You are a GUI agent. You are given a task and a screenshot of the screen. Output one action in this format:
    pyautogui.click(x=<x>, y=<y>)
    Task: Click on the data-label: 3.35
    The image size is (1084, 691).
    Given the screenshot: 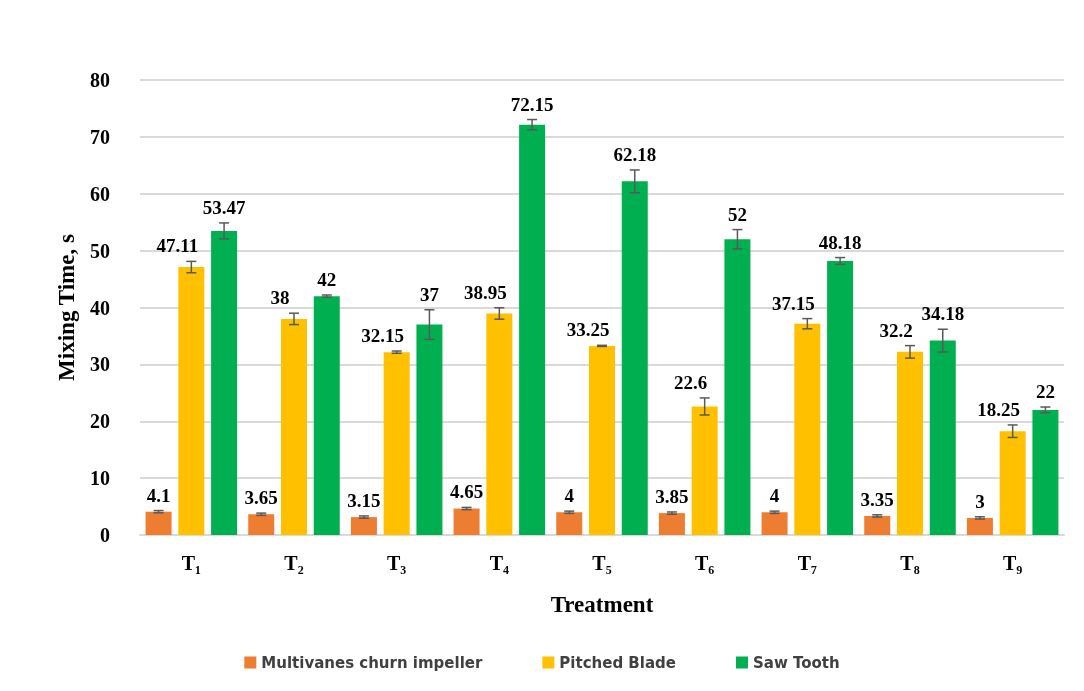 What is the action you would take?
    pyautogui.click(x=877, y=499)
    